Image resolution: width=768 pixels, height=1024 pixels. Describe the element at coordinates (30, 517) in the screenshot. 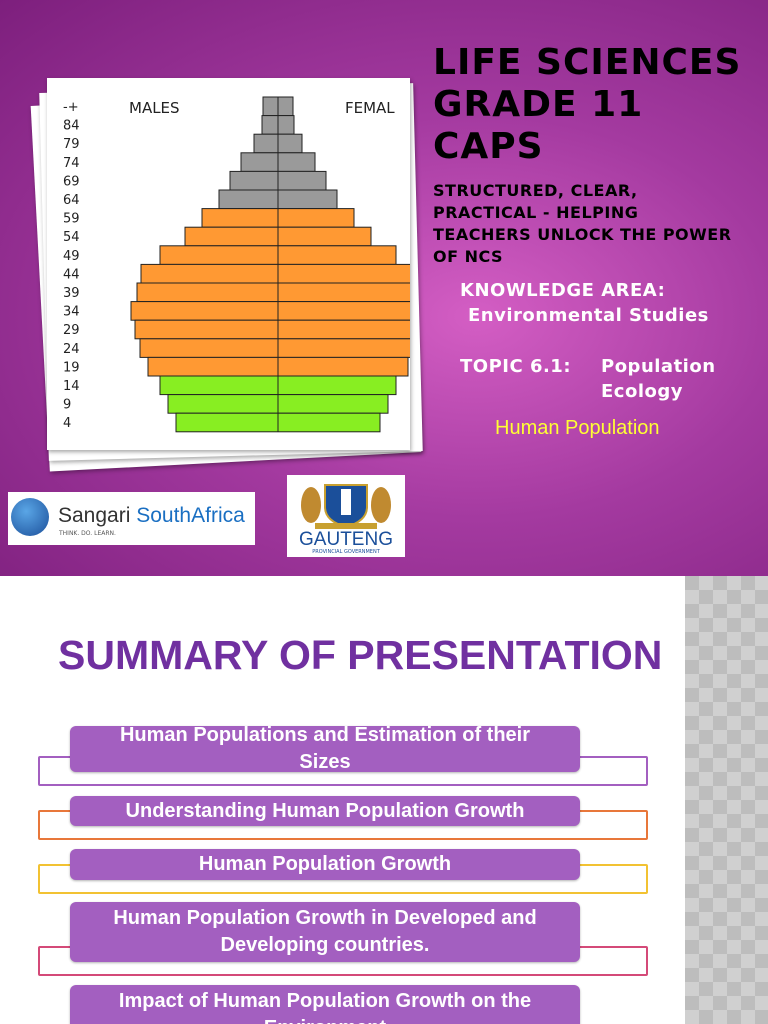

I see `logo-icon` at that location.